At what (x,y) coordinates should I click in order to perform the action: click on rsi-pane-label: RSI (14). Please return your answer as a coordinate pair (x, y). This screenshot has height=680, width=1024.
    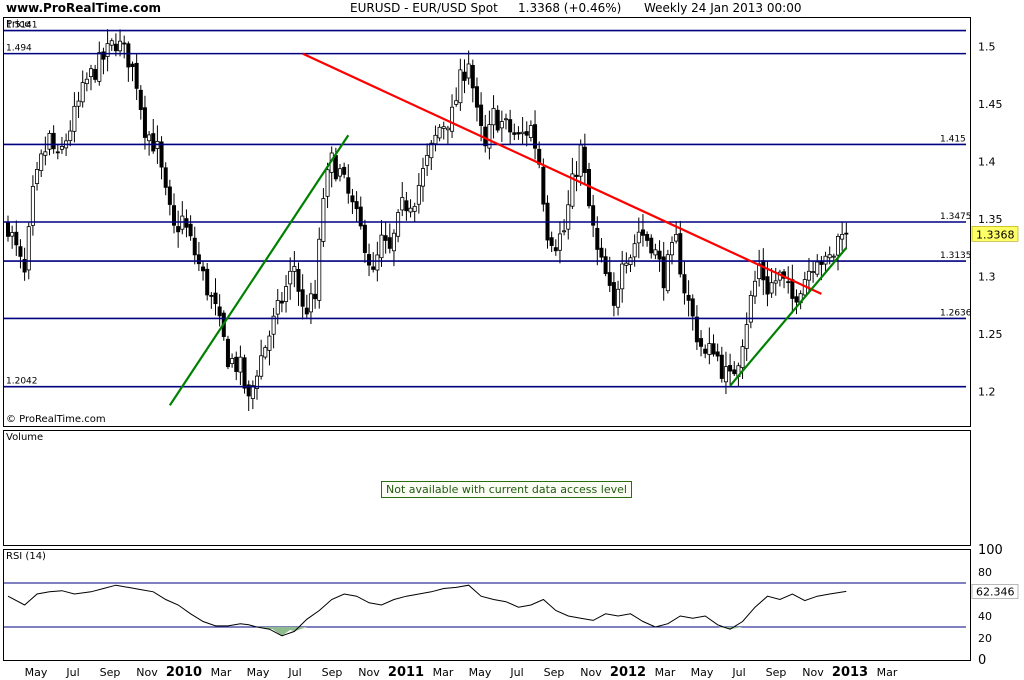
    Looking at the image, I should click on (26, 556).